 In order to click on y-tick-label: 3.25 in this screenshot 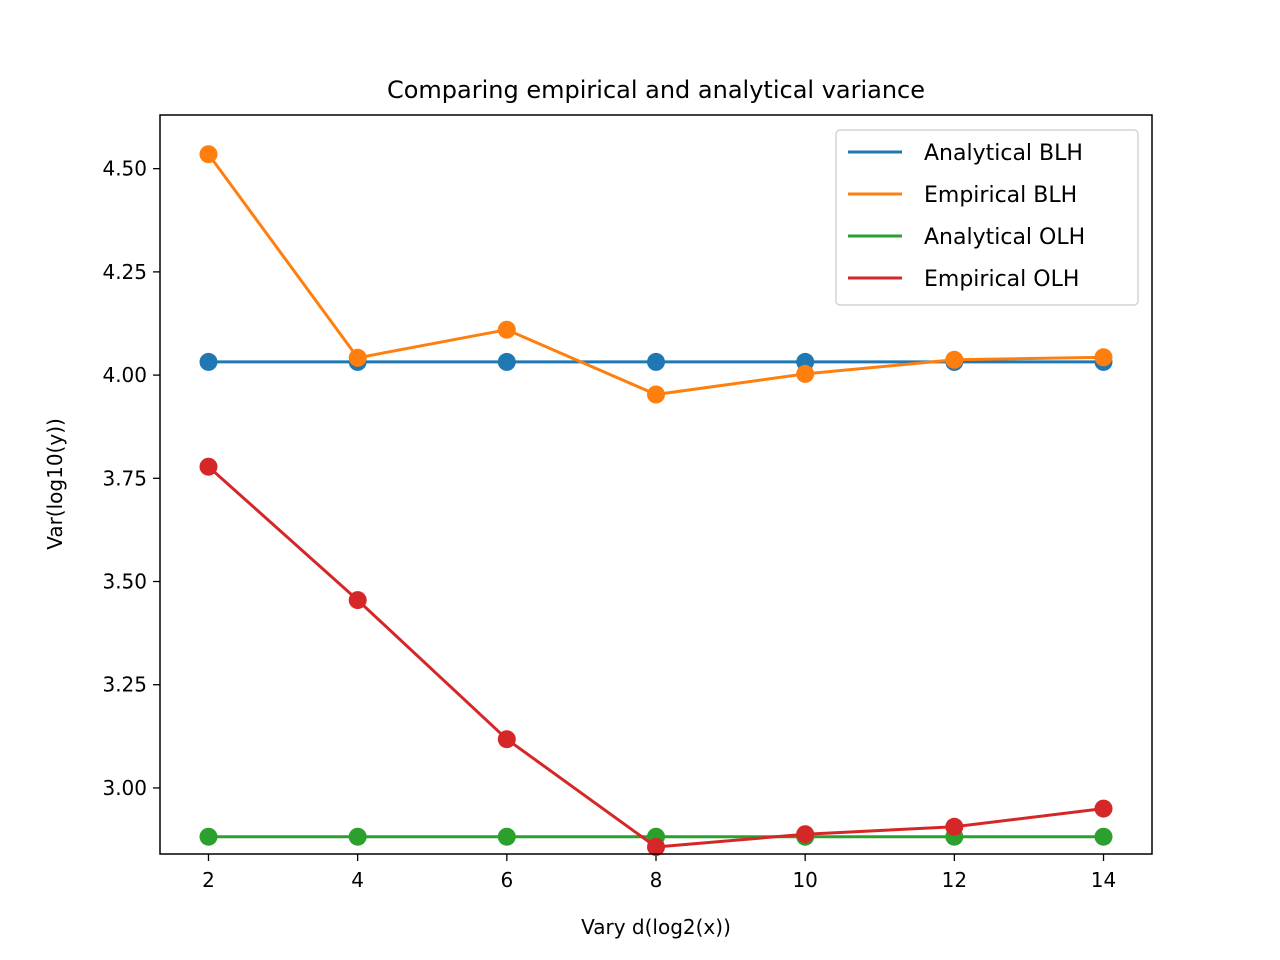, I will do `click(124, 685)`.